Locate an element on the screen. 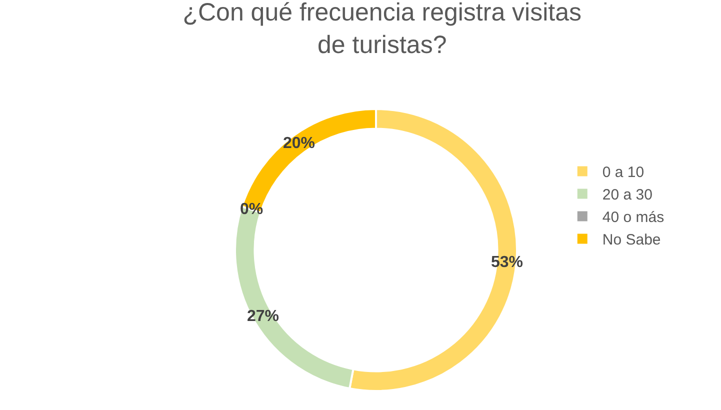 This screenshot has width=721, height=410. legend-label: 20 a 30 is located at coordinates (627, 195).